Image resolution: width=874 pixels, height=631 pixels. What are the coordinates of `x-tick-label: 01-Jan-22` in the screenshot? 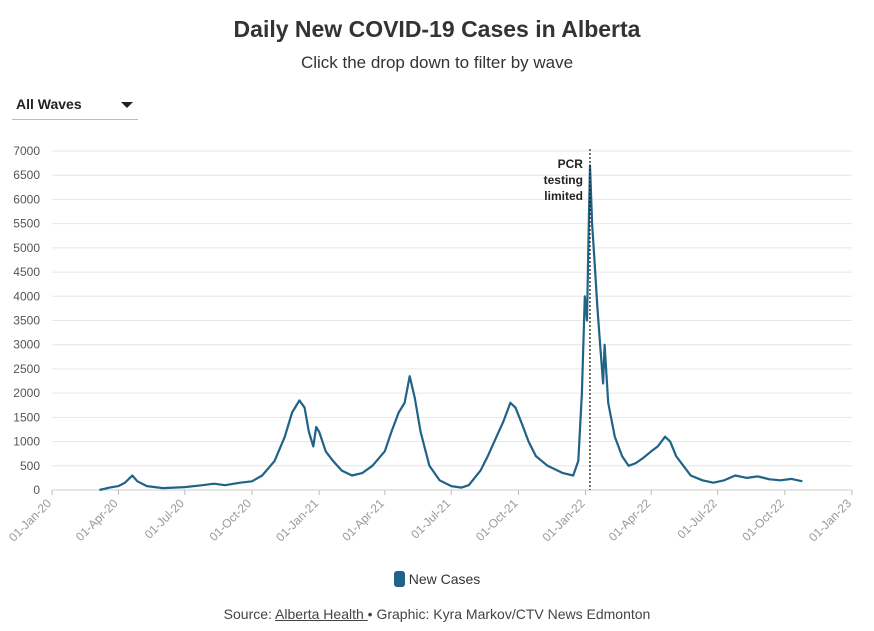 It's located at (564, 520).